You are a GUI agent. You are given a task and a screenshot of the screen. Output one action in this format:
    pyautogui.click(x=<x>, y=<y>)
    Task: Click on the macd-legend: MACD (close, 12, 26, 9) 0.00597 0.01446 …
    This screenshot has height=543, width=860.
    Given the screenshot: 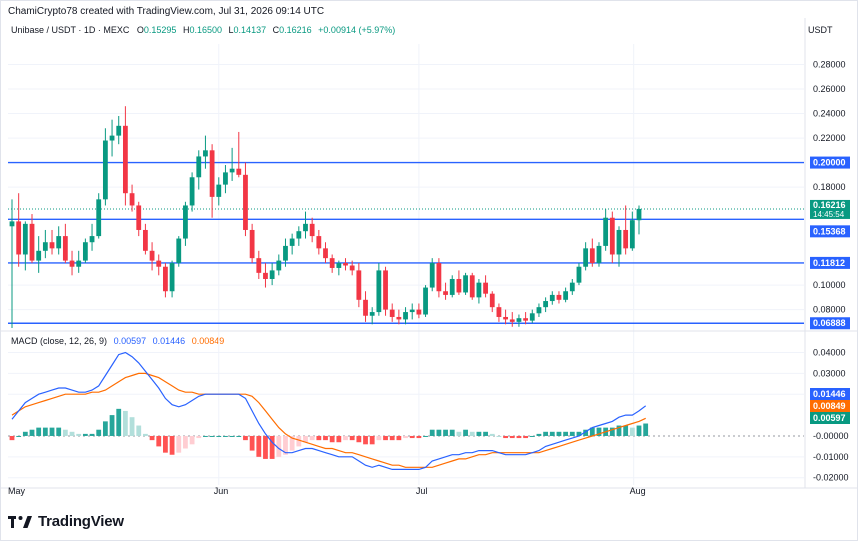 What is the action you would take?
    pyautogui.click(x=117, y=341)
    